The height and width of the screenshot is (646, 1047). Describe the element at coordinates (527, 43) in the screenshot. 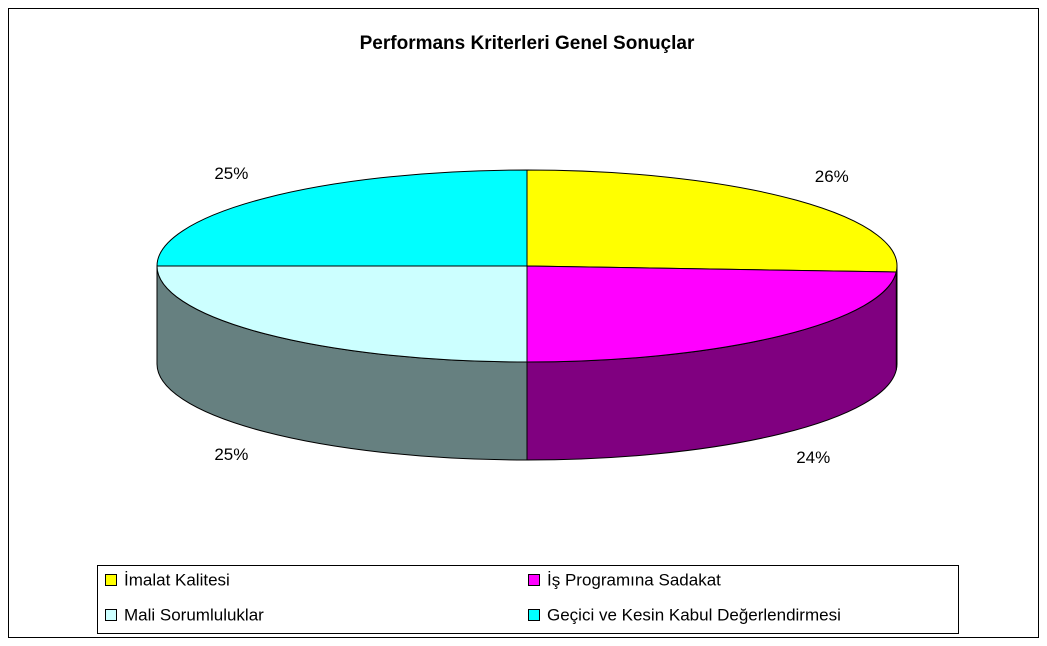

I see `chart-title: Performans Kriterleri Genel Sonuçlar` at that location.